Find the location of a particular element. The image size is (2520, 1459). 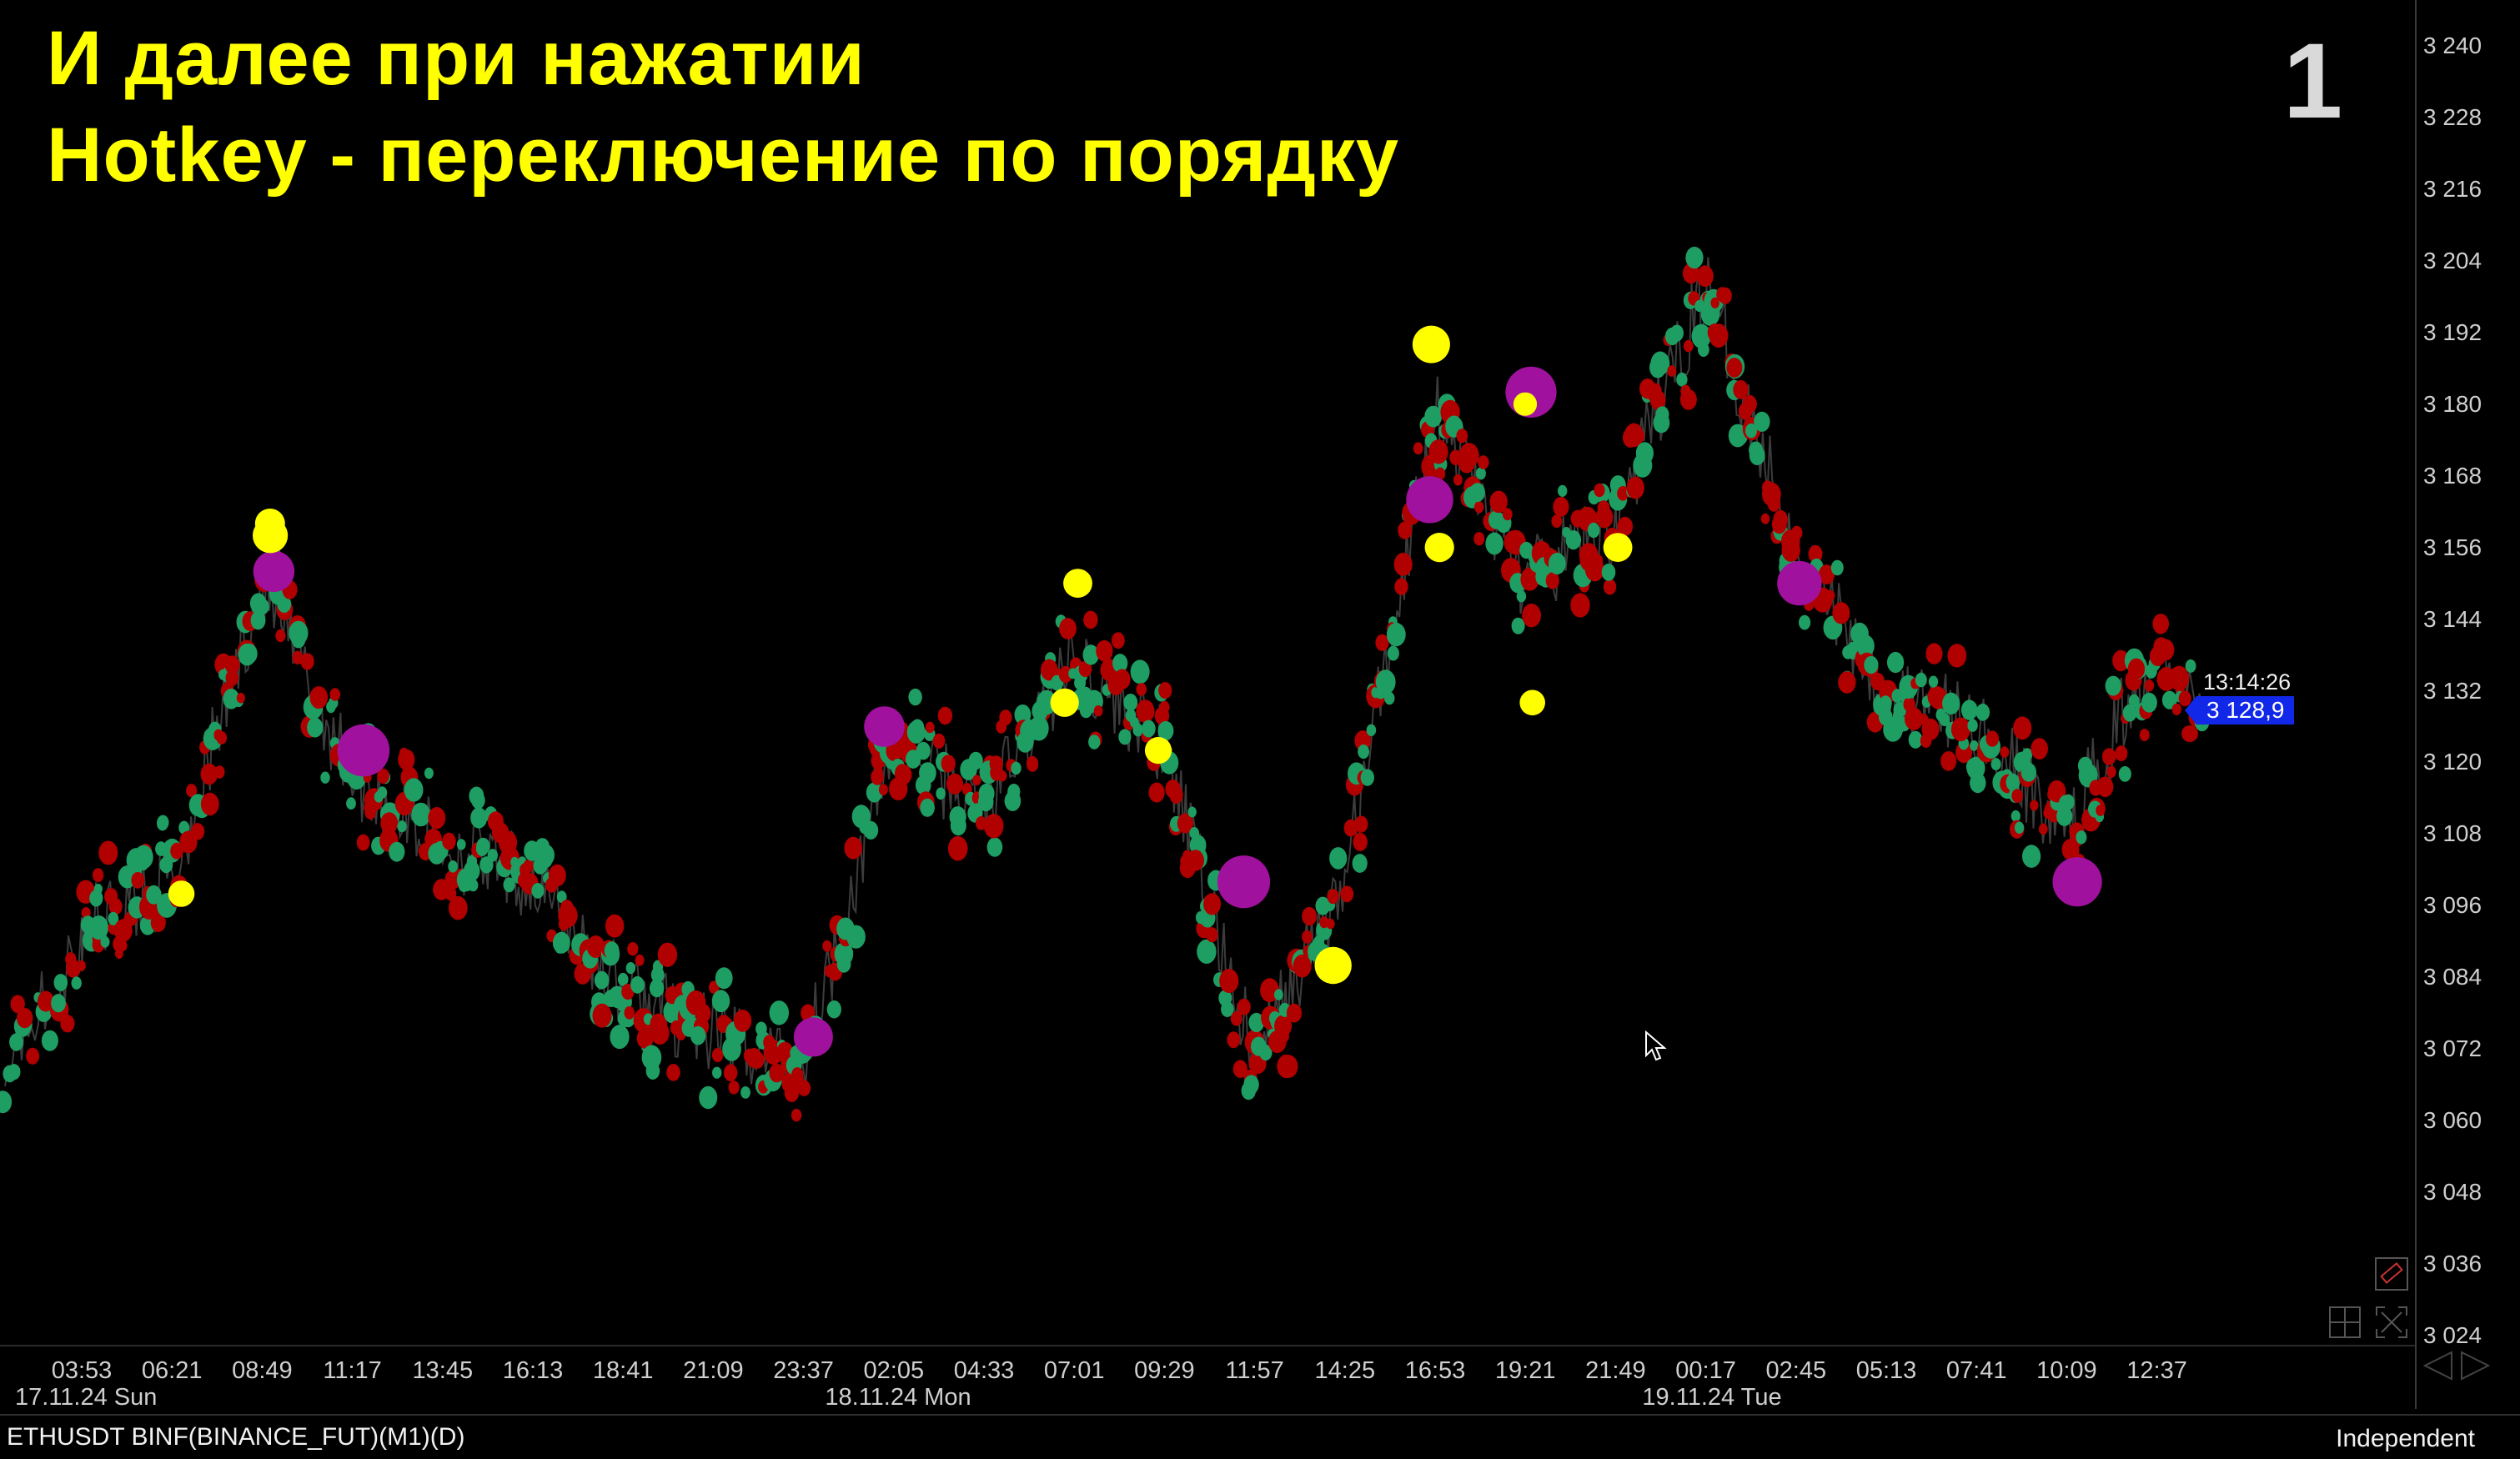

price-tick-label: 3 132 is located at coordinates (2452, 690).